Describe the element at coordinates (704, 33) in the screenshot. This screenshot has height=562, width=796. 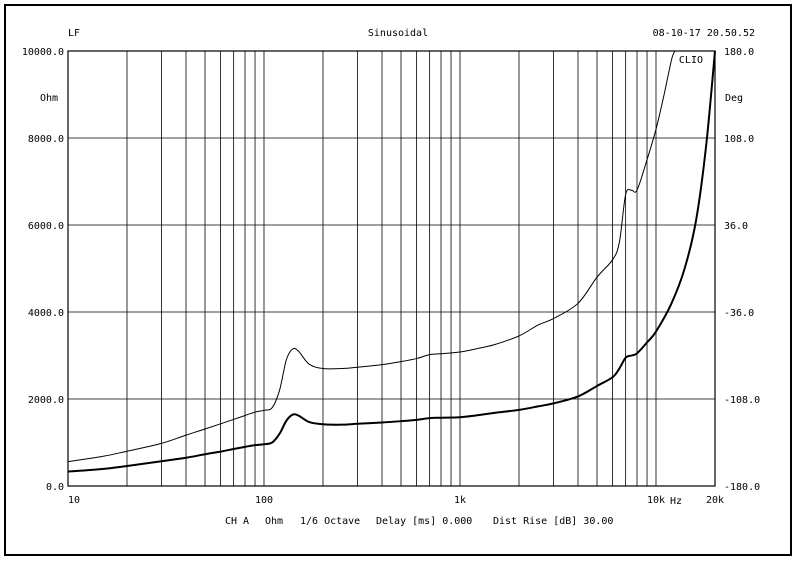
I see `header-timestamp: 08-10-17 20.50.52` at that location.